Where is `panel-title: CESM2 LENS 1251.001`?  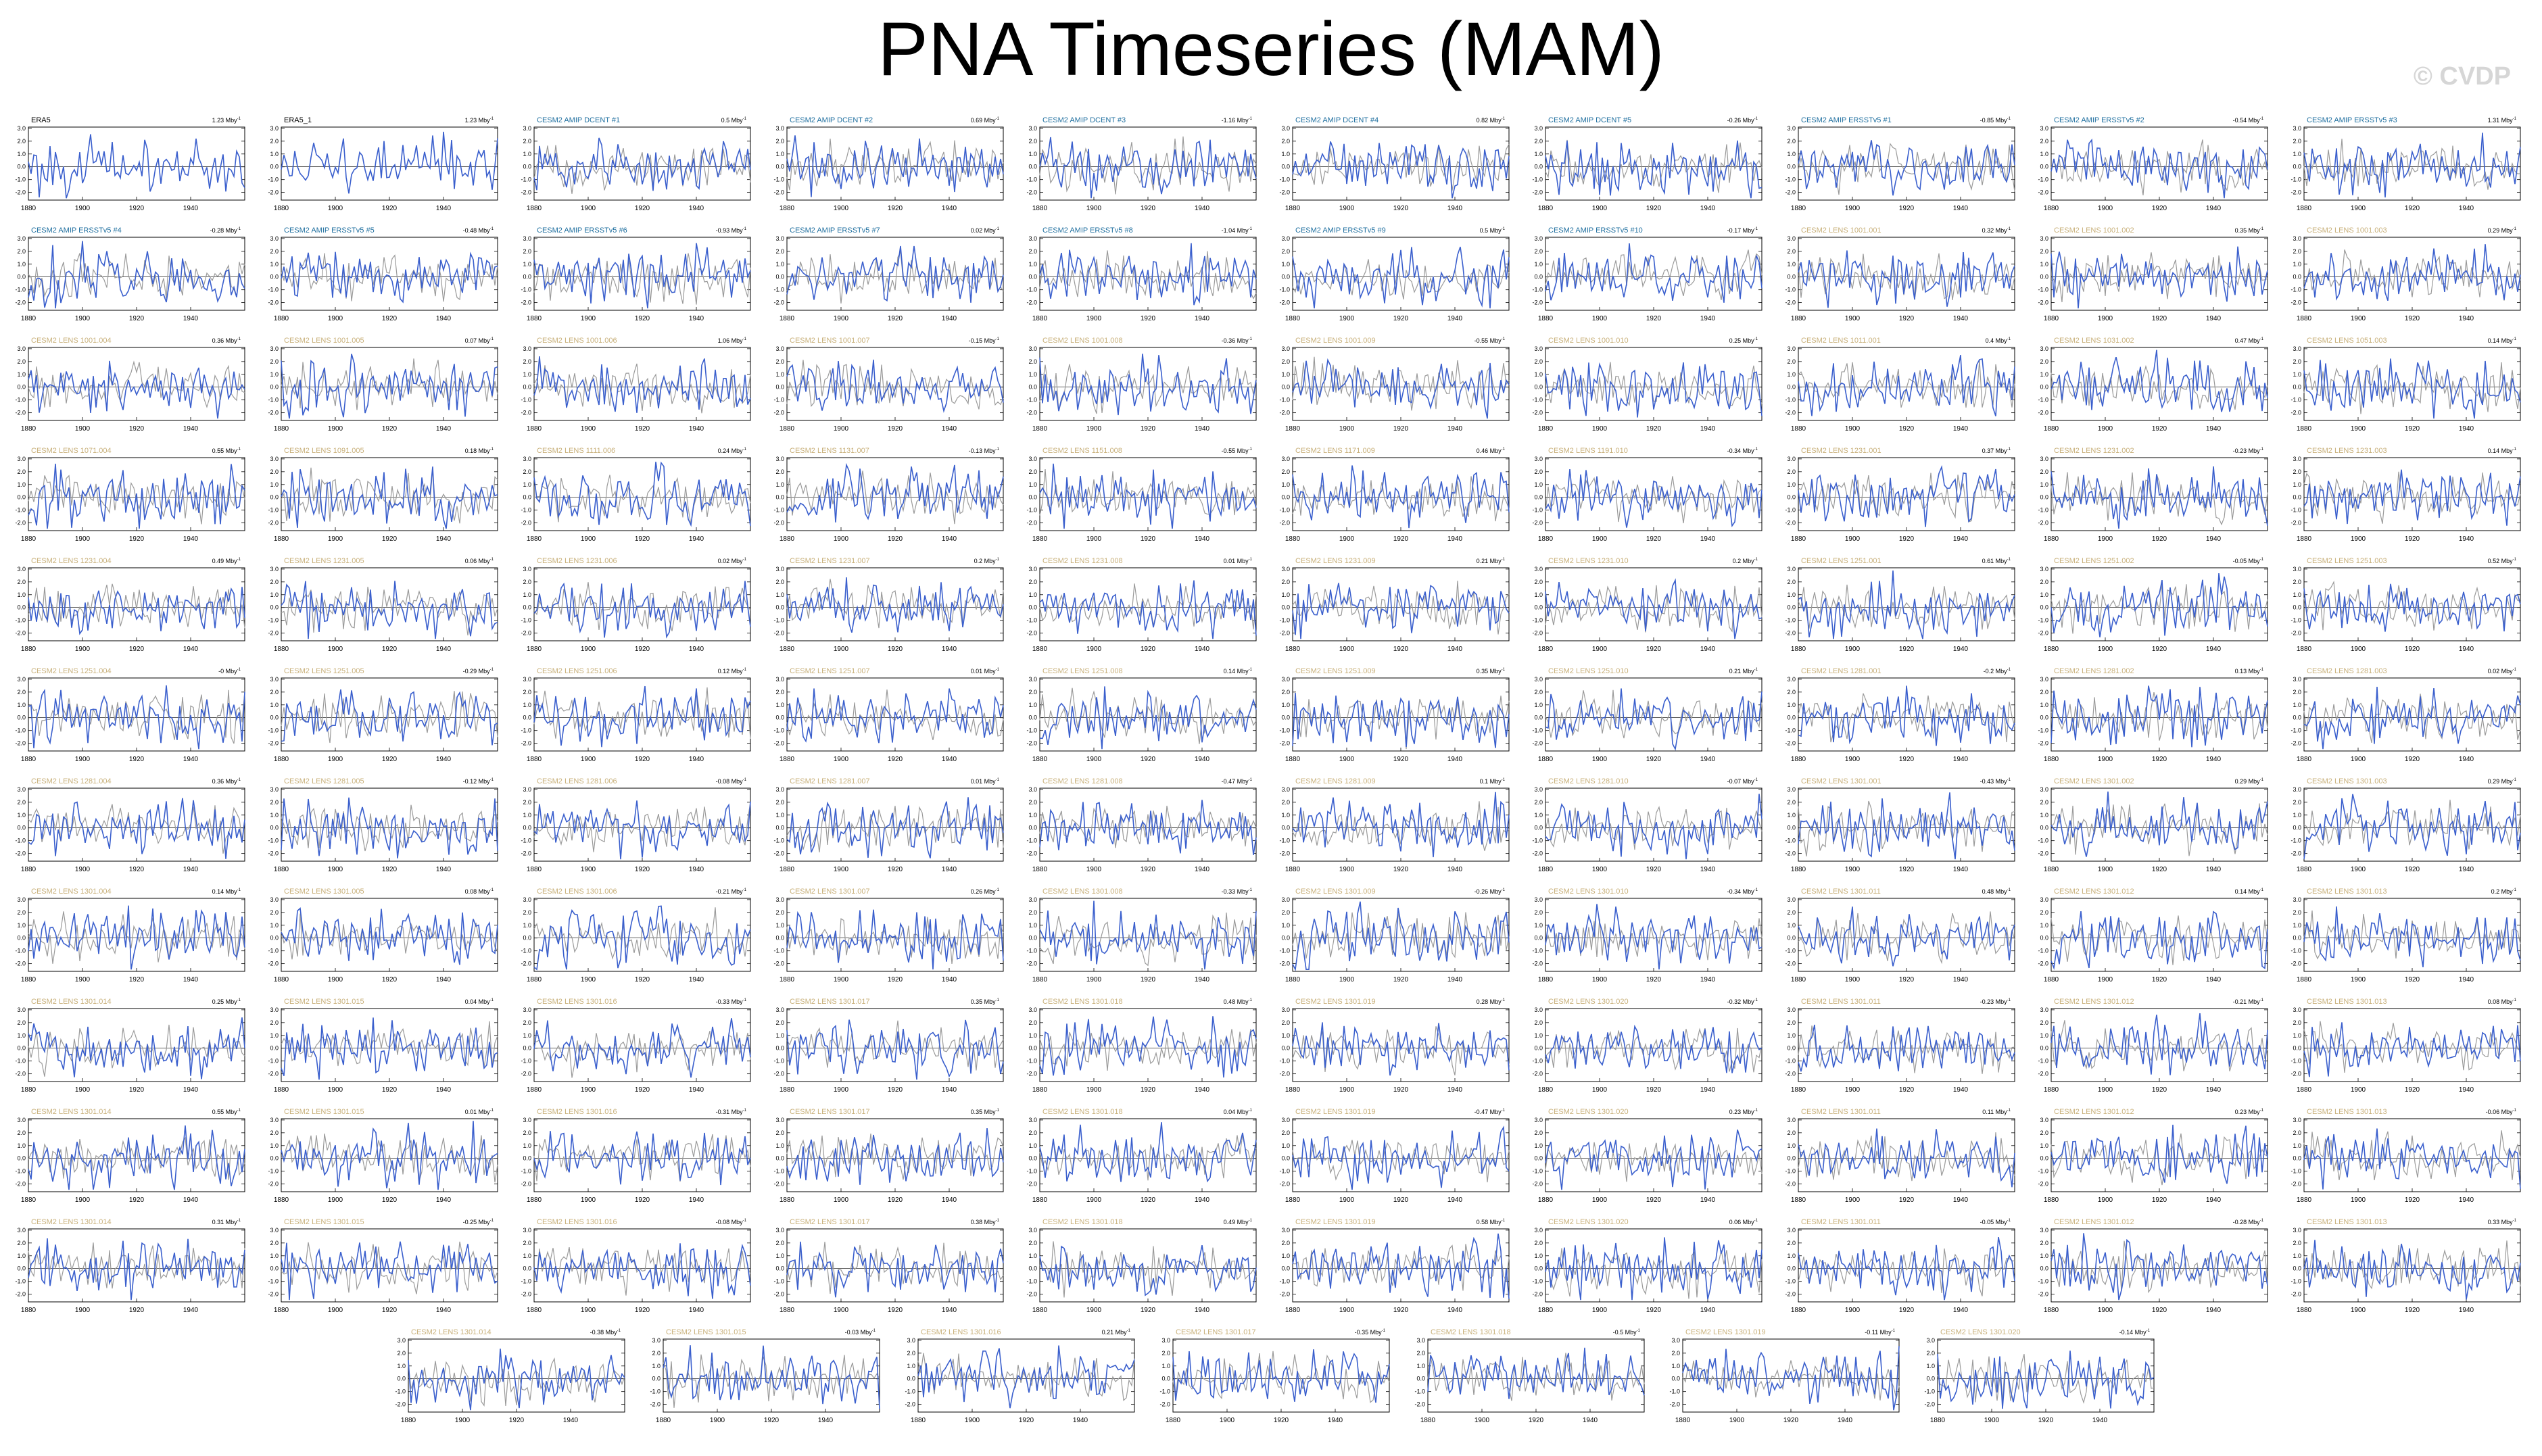
panel-title: CESM2 LENS 1251.001 is located at coordinates (1841, 561).